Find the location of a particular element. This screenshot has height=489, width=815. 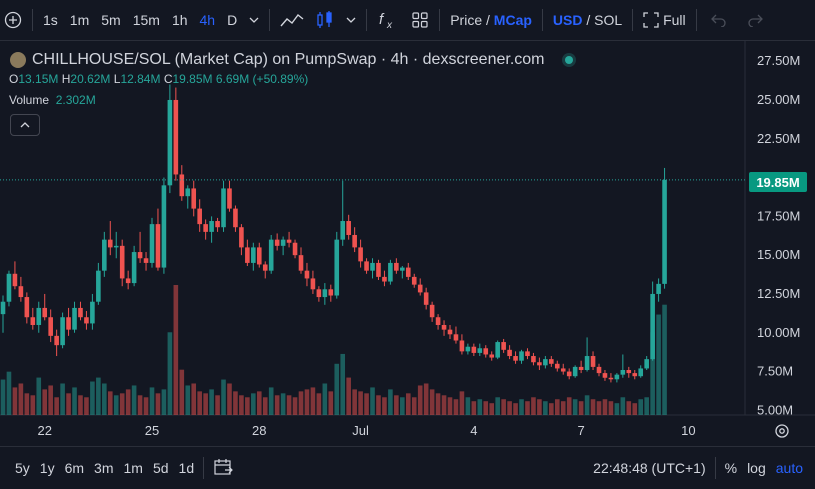

interval-1m: 1m is located at coordinates (79, 20).